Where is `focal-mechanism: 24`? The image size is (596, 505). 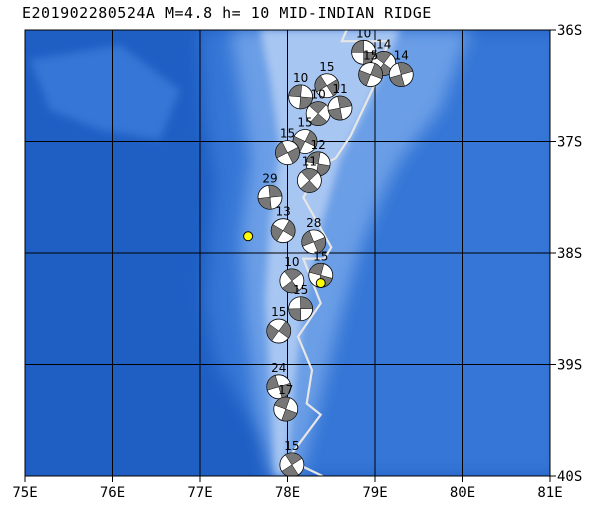 focal-mechanism: 24 is located at coordinates (279, 380).